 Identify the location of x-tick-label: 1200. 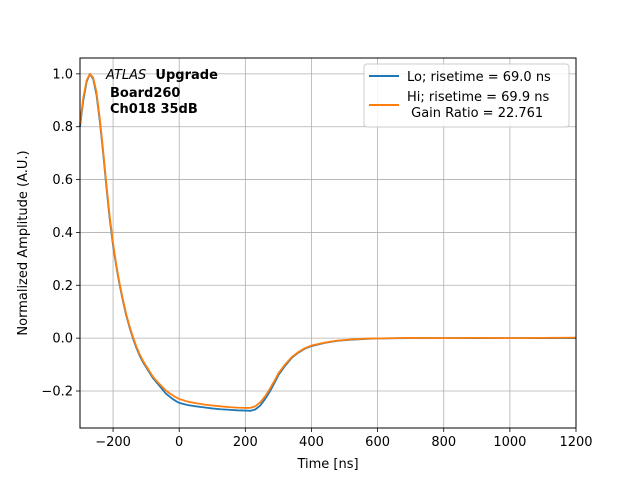
(575, 442).